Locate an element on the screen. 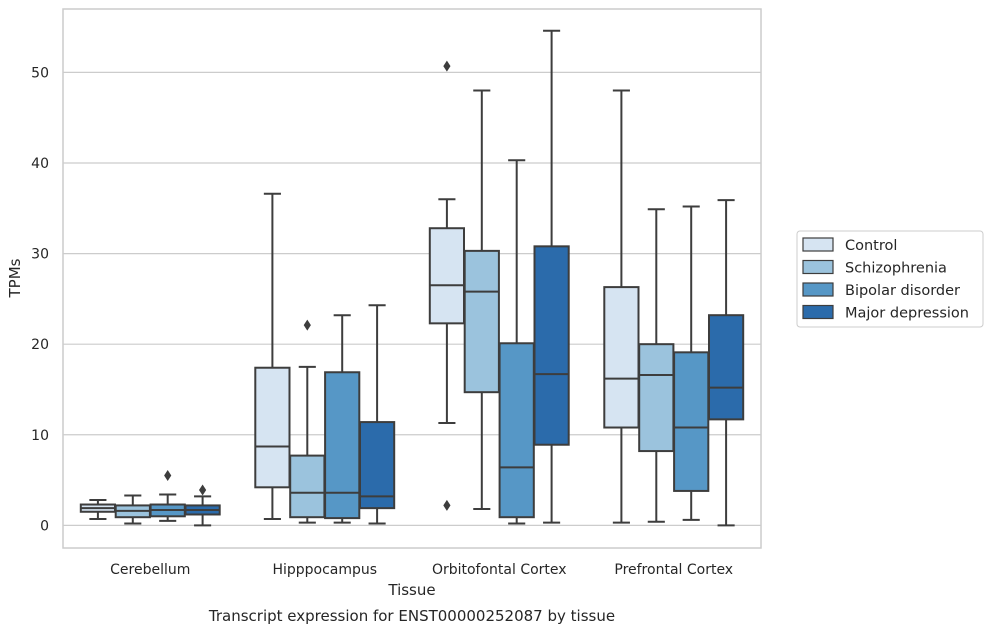 The width and height of the screenshot is (993, 634). legend-frame is located at coordinates (890, 279).